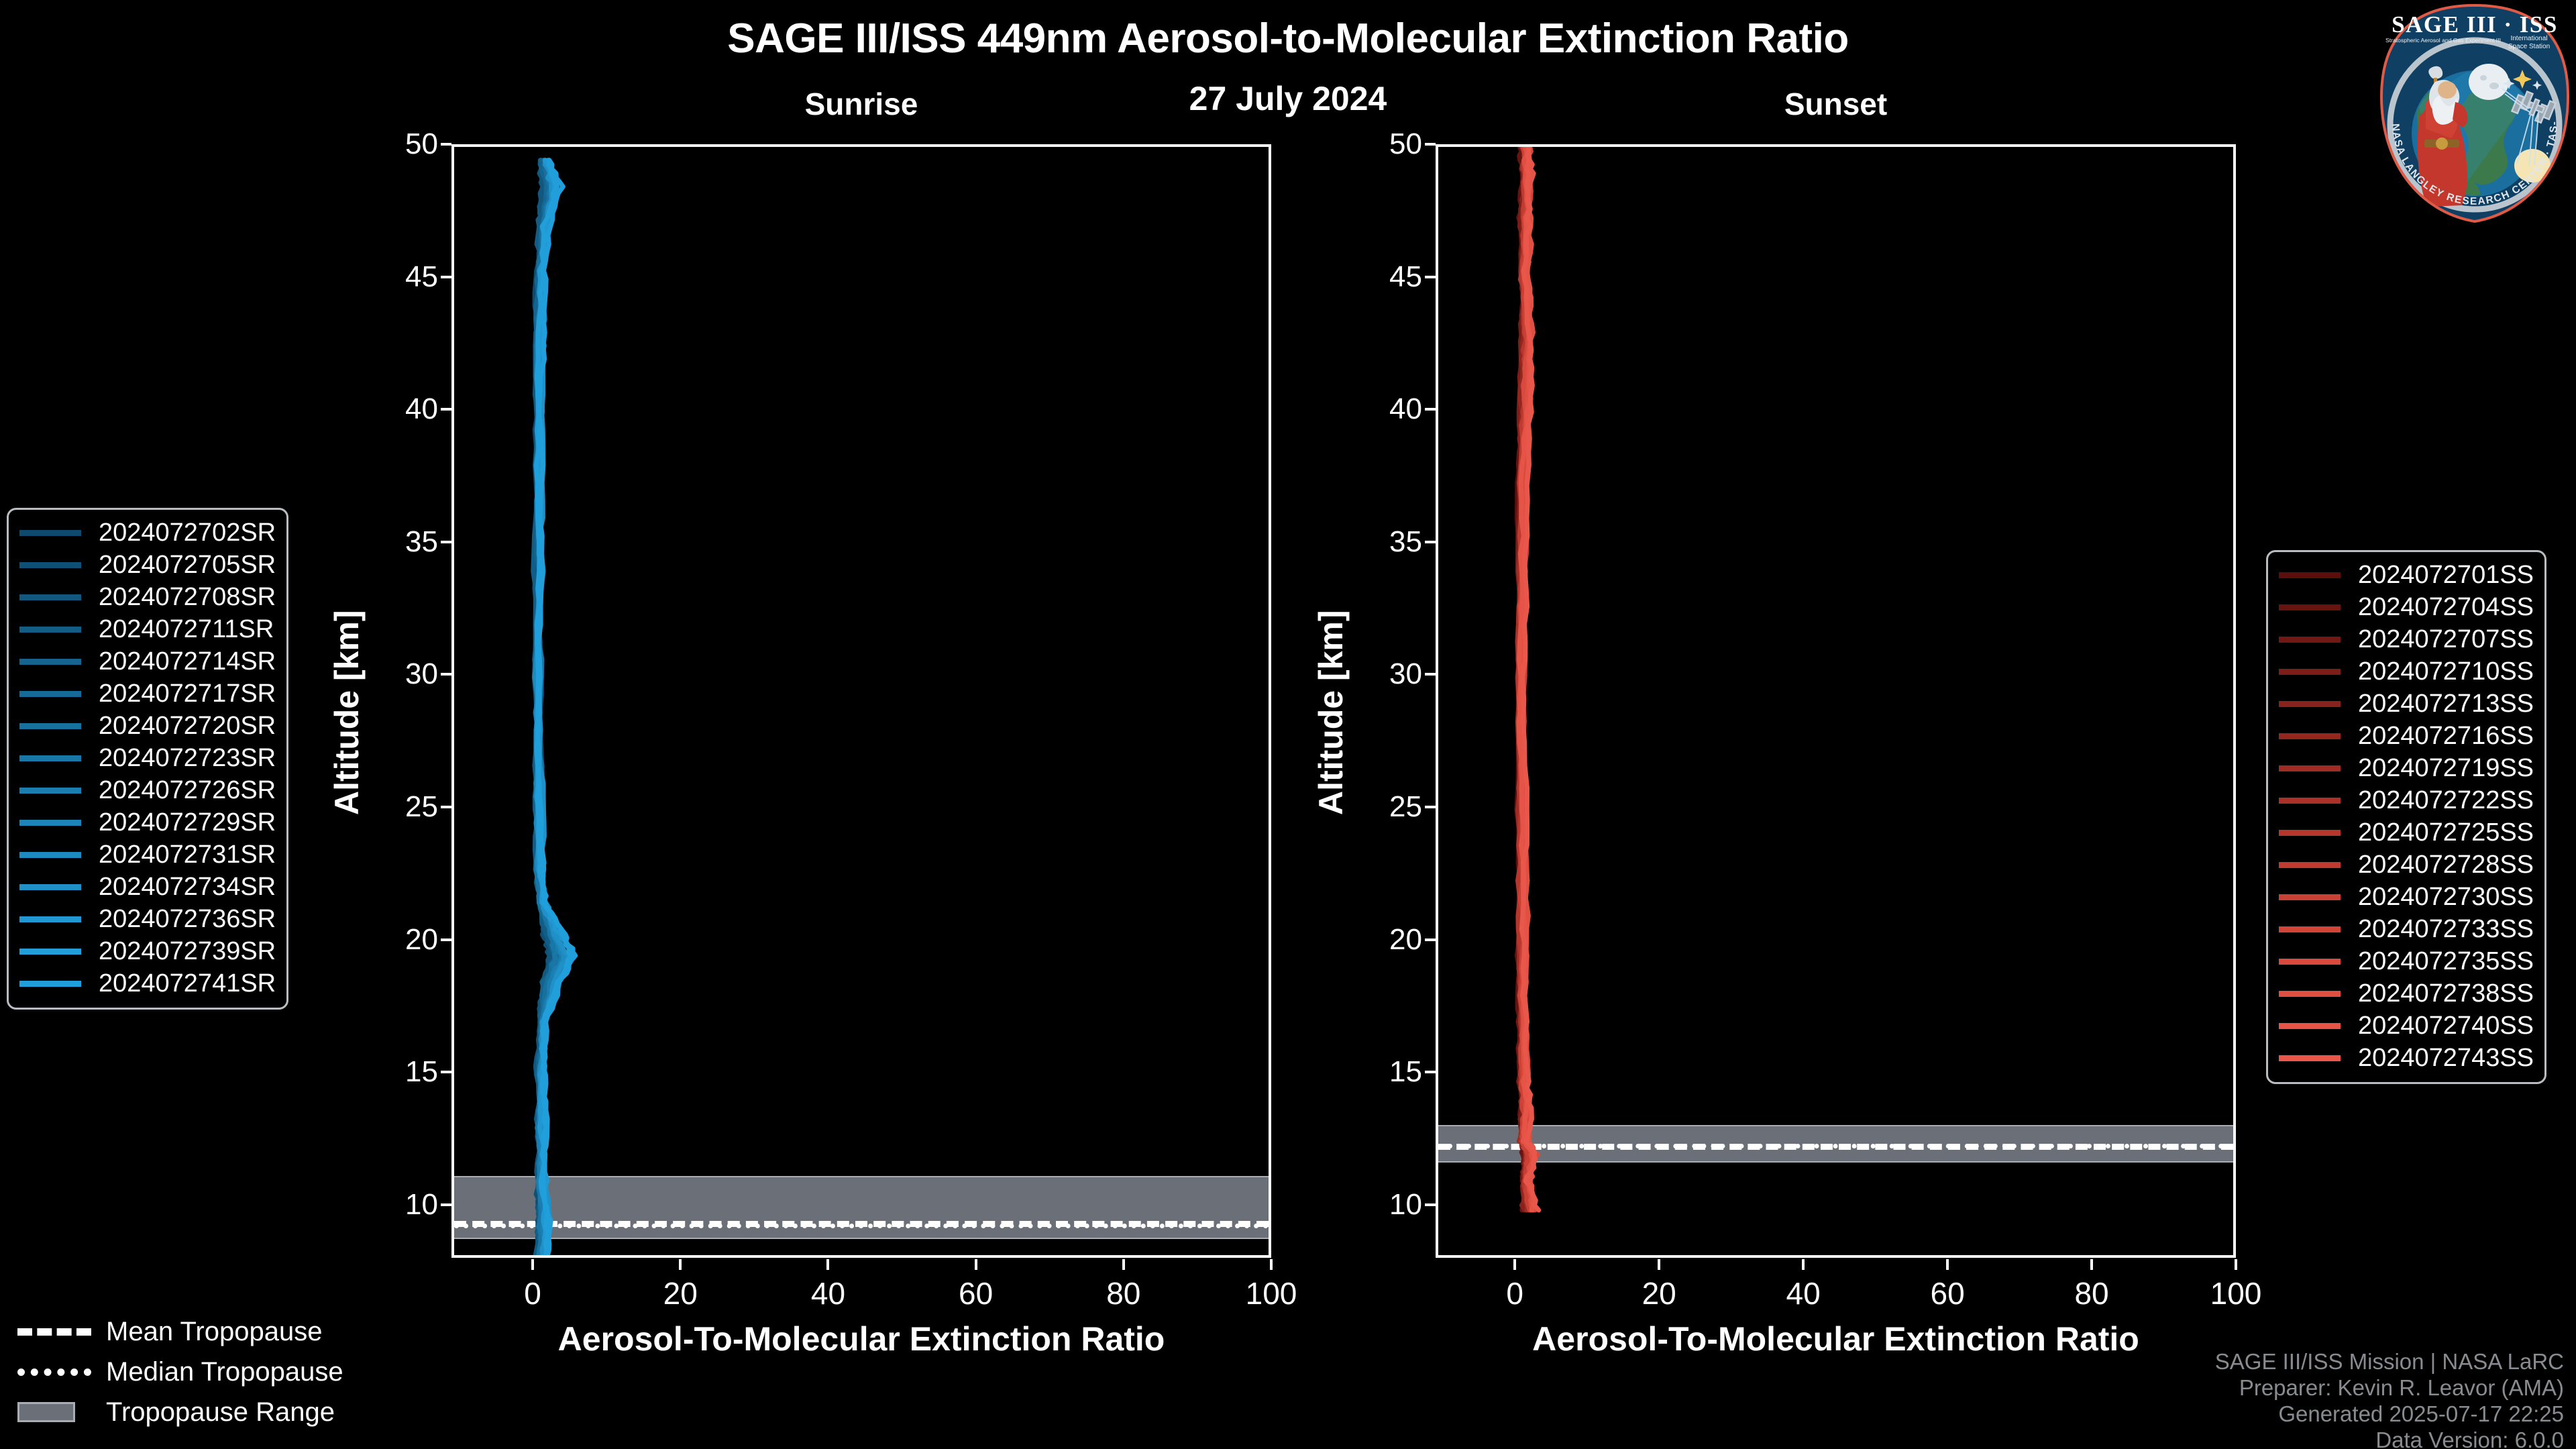  Describe the element at coordinates (2406, 704) in the screenshot. I see `legend-item: 2024072713SS` at that location.